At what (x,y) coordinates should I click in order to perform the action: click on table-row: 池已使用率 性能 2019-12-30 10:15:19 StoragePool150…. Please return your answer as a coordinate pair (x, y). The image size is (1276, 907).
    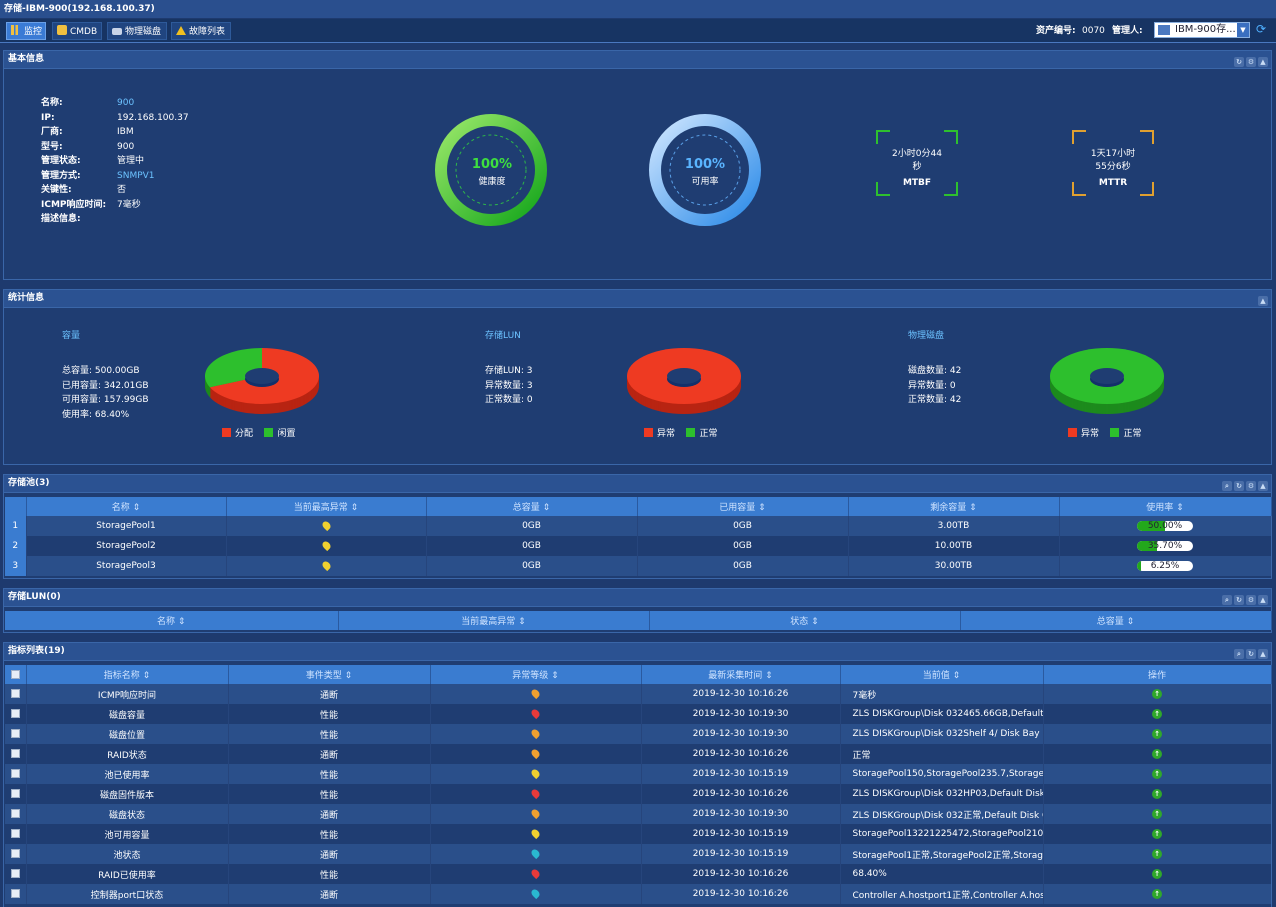
    Looking at the image, I should click on (638, 774).